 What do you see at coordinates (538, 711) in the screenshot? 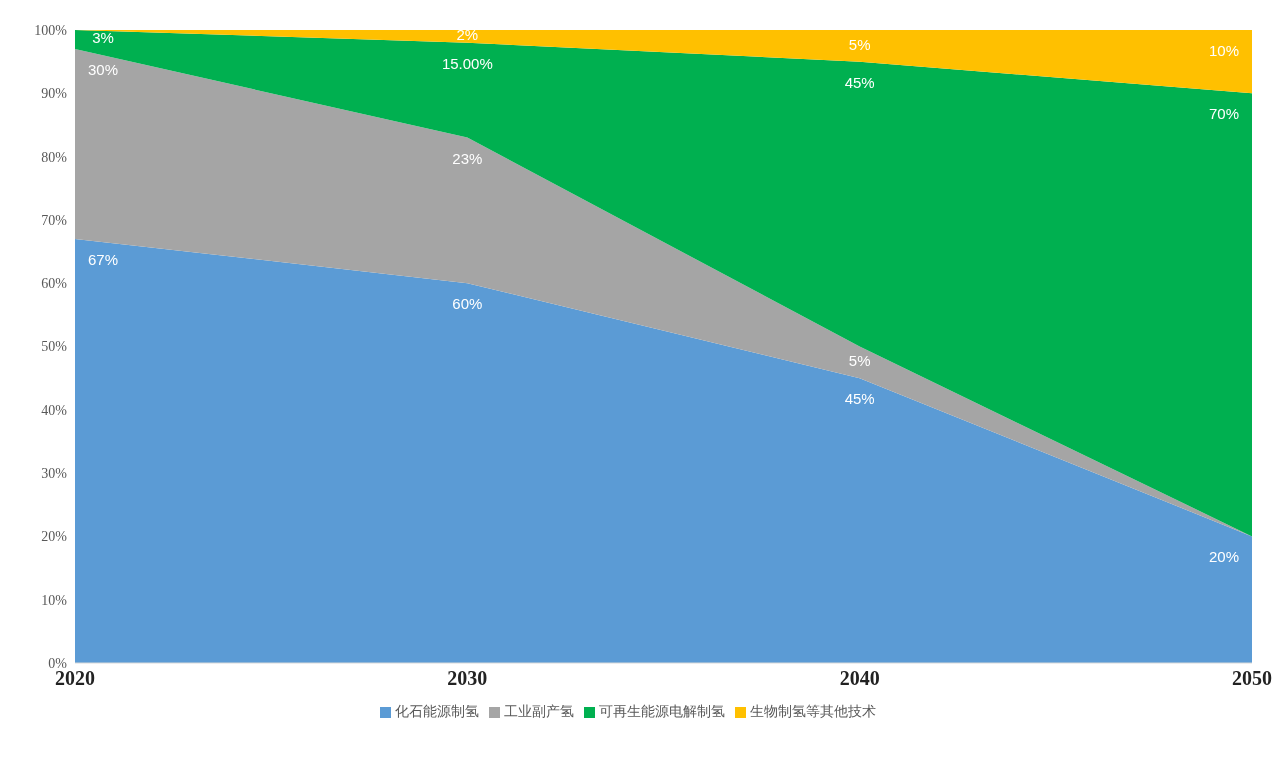
I see `legend-label: 工业副产氢` at bounding box center [538, 711].